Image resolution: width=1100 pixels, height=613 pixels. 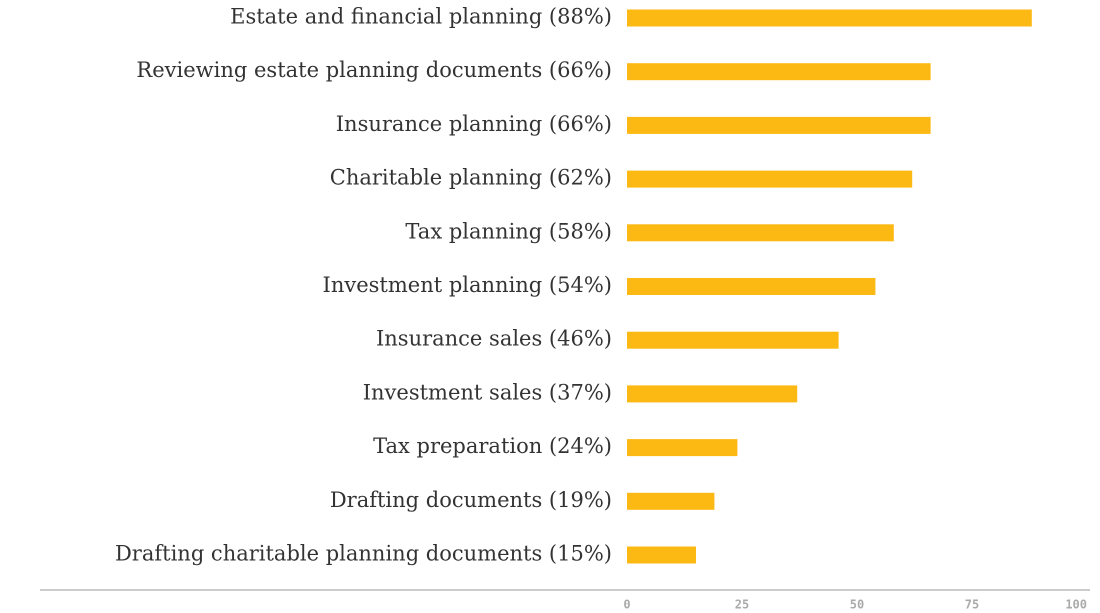 I want to click on category-label: Investment planning (54%), so click(x=467, y=285).